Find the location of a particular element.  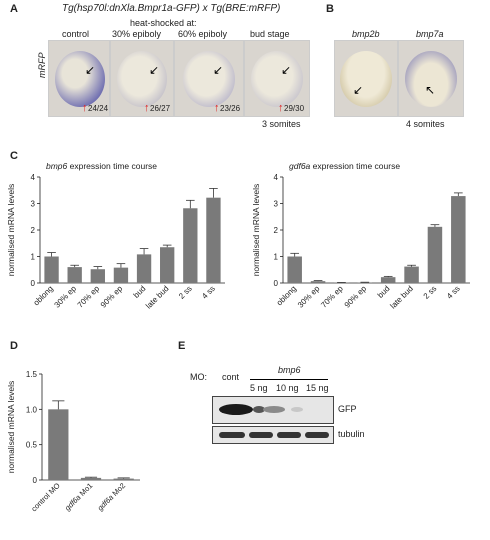

embryo-photo-bud: ↙ is located at coordinates (277, 78).